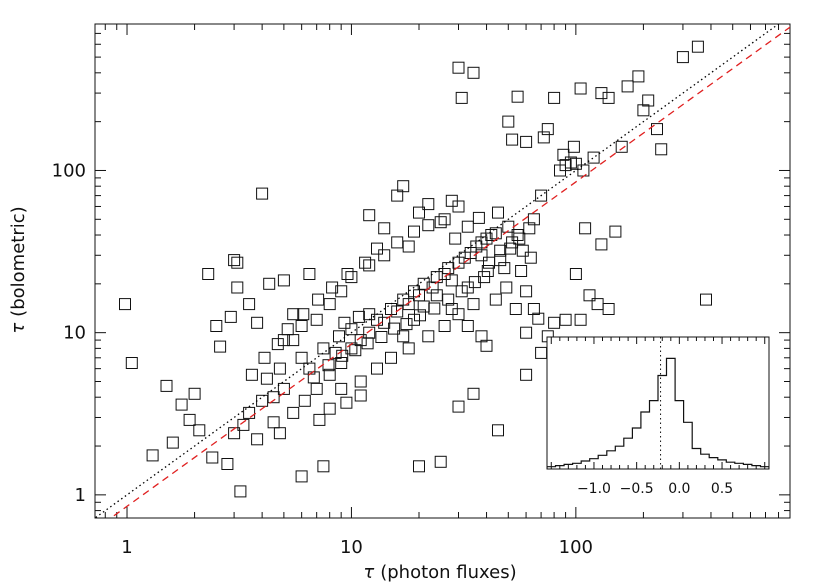 This screenshot has width=830, height=583. What do you see at coordinates (679, 489) in the screenshot?
I see `inset-tick-label: 0.0` at bounding box center [679, 489].